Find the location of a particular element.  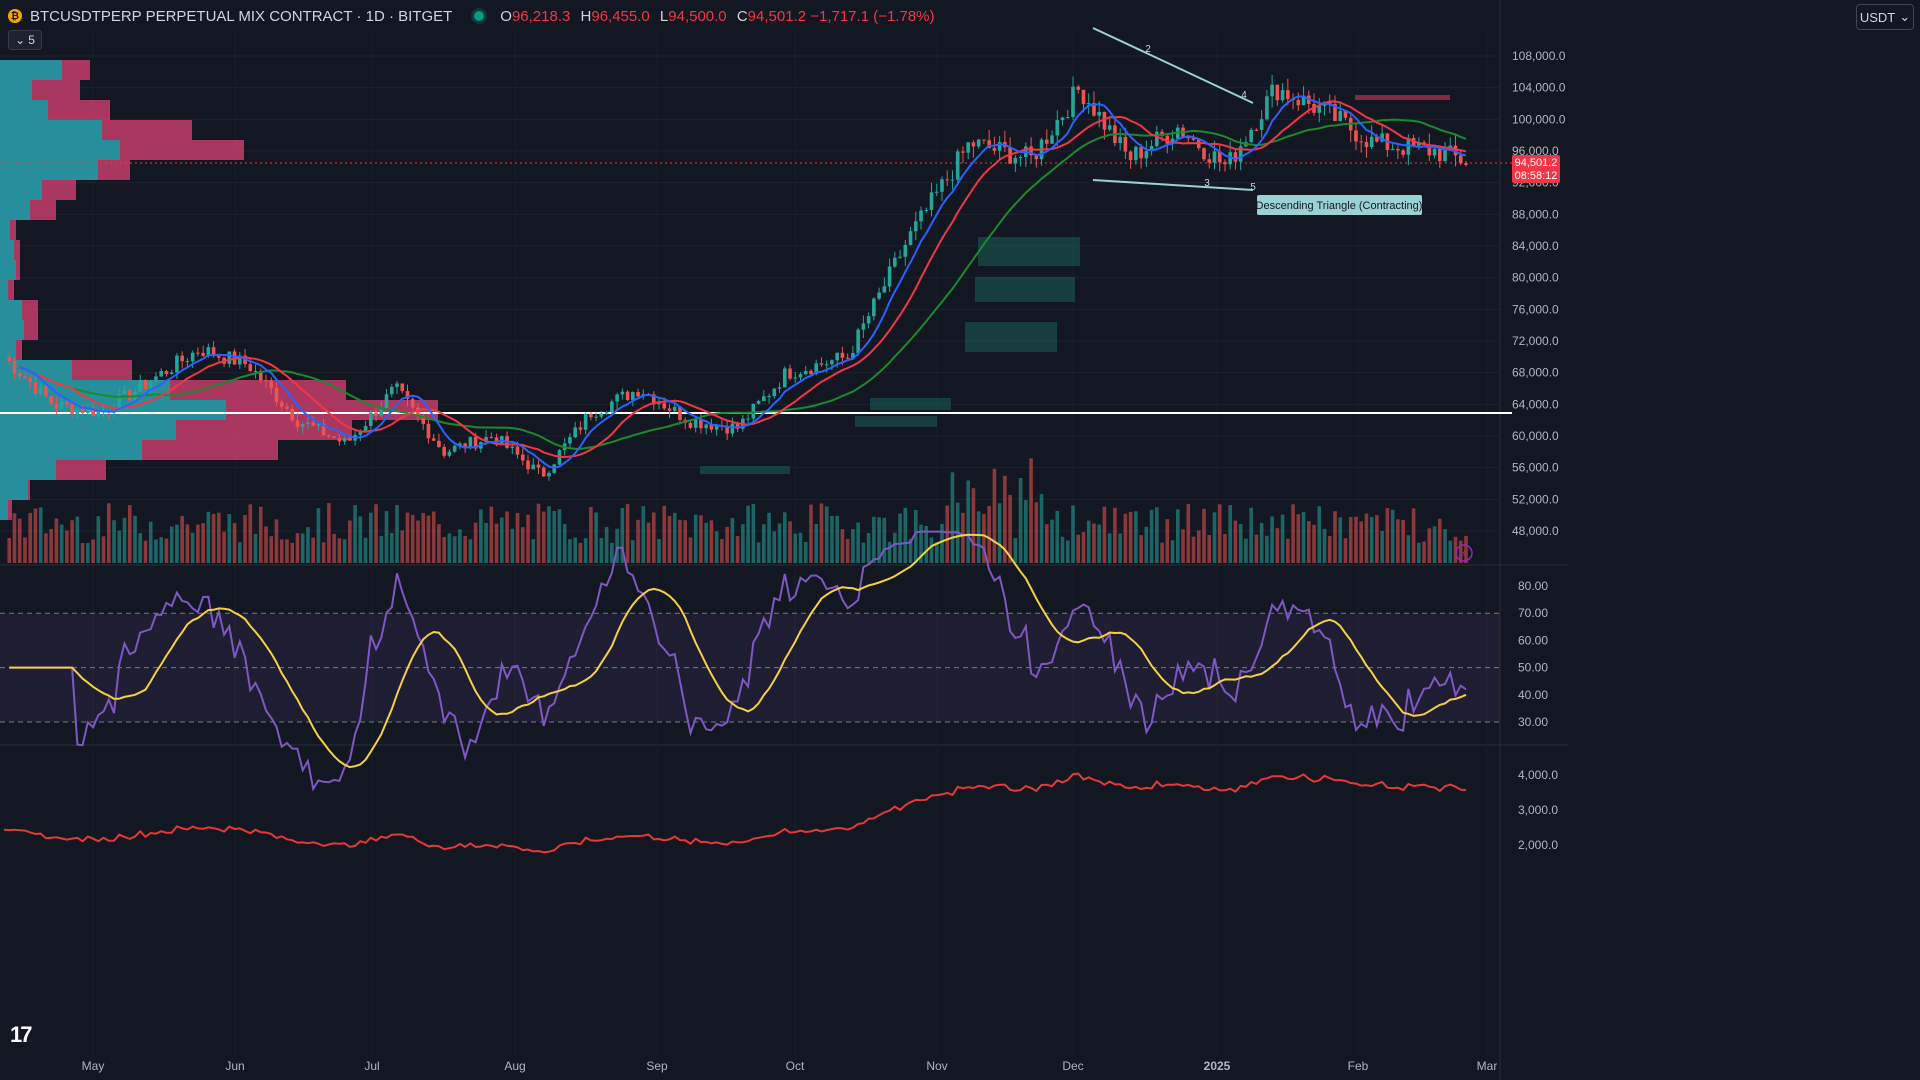

rsi-tick-label: 80.00 is located at coordinates (1533, 586).